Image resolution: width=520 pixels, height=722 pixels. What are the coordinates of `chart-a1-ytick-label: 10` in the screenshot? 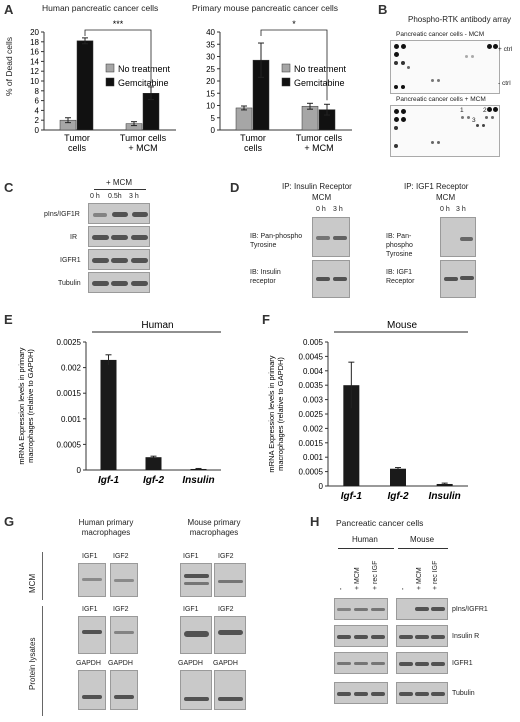 It's located at (34, 81).